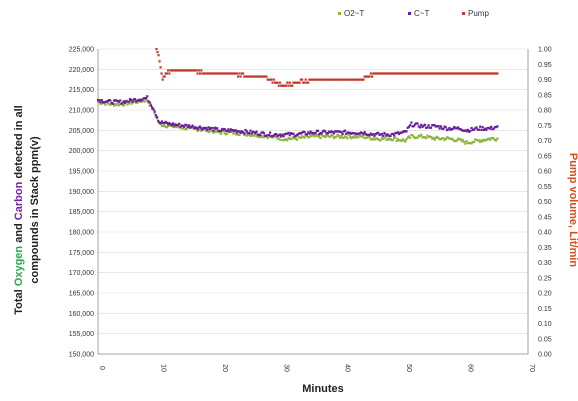 This screenshot has height=401, width=578. What do you see at coordinates (81, 294) in the screenshot?
I see `y-tick-label: 165,000` at bounding box center [81, 294].